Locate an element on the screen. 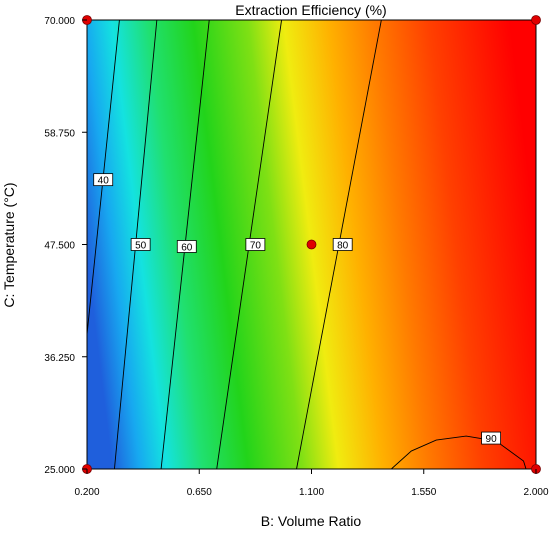 The width and height of the screenshot is (550, 537). y-tick-label: 70.000 is located at coordinates (59, 21).